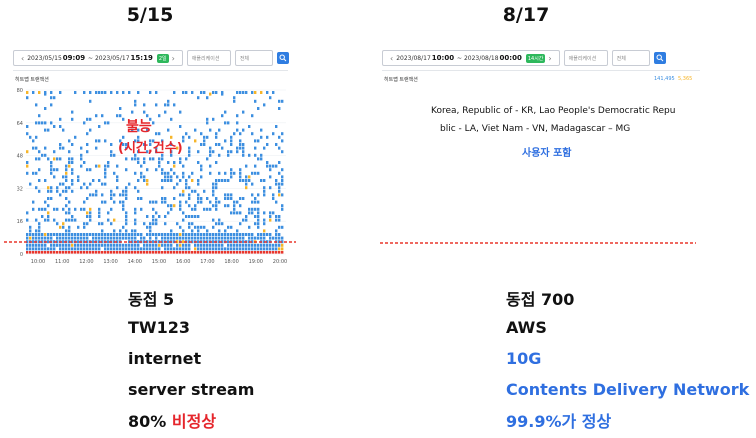 The height and width of the screenshot is (438, 756). I want to click on left-date-title: 5/15, so click(150, 15).